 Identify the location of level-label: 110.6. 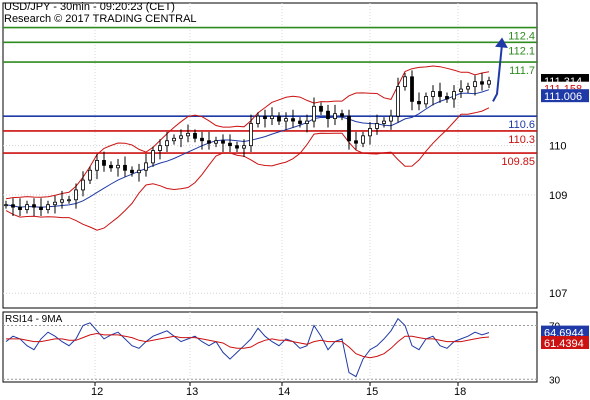
(521, 125).